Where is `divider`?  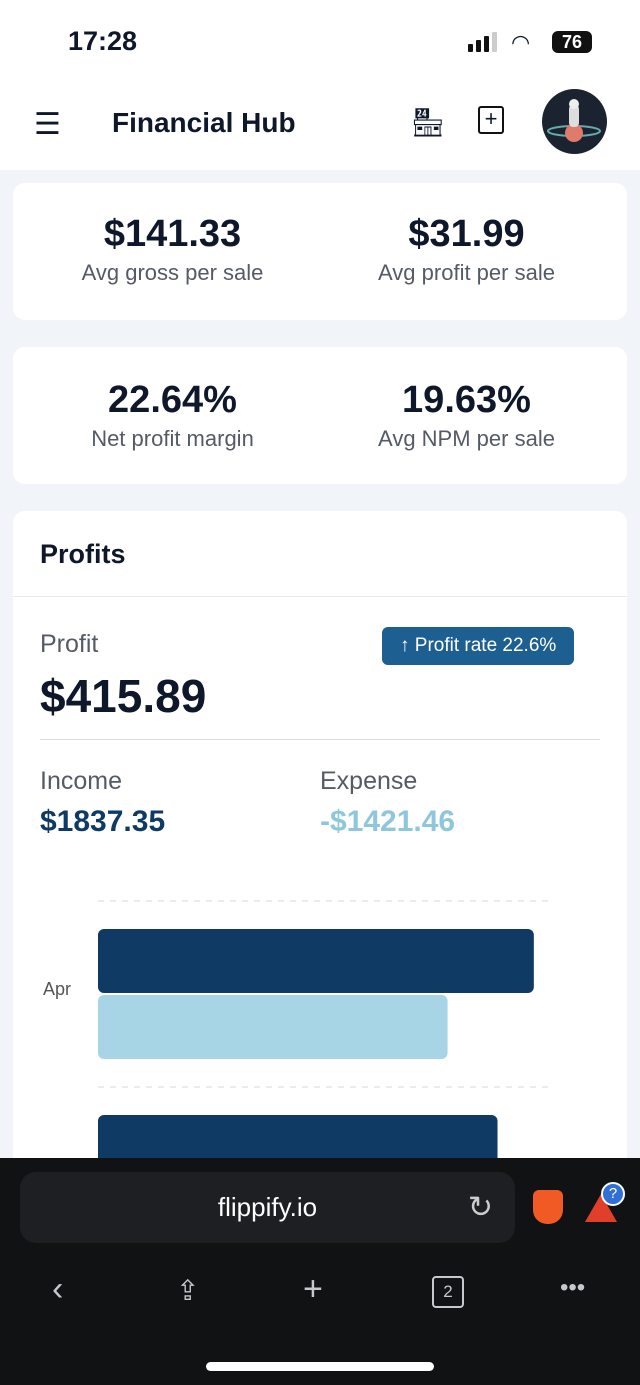 divider is located at coordinates (320, 739).